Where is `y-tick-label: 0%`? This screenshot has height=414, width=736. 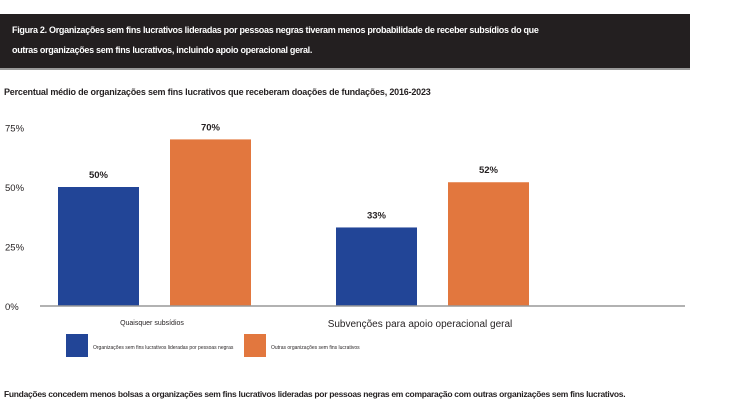 y-tick-label: 0% is located at coordinates (12, 307).